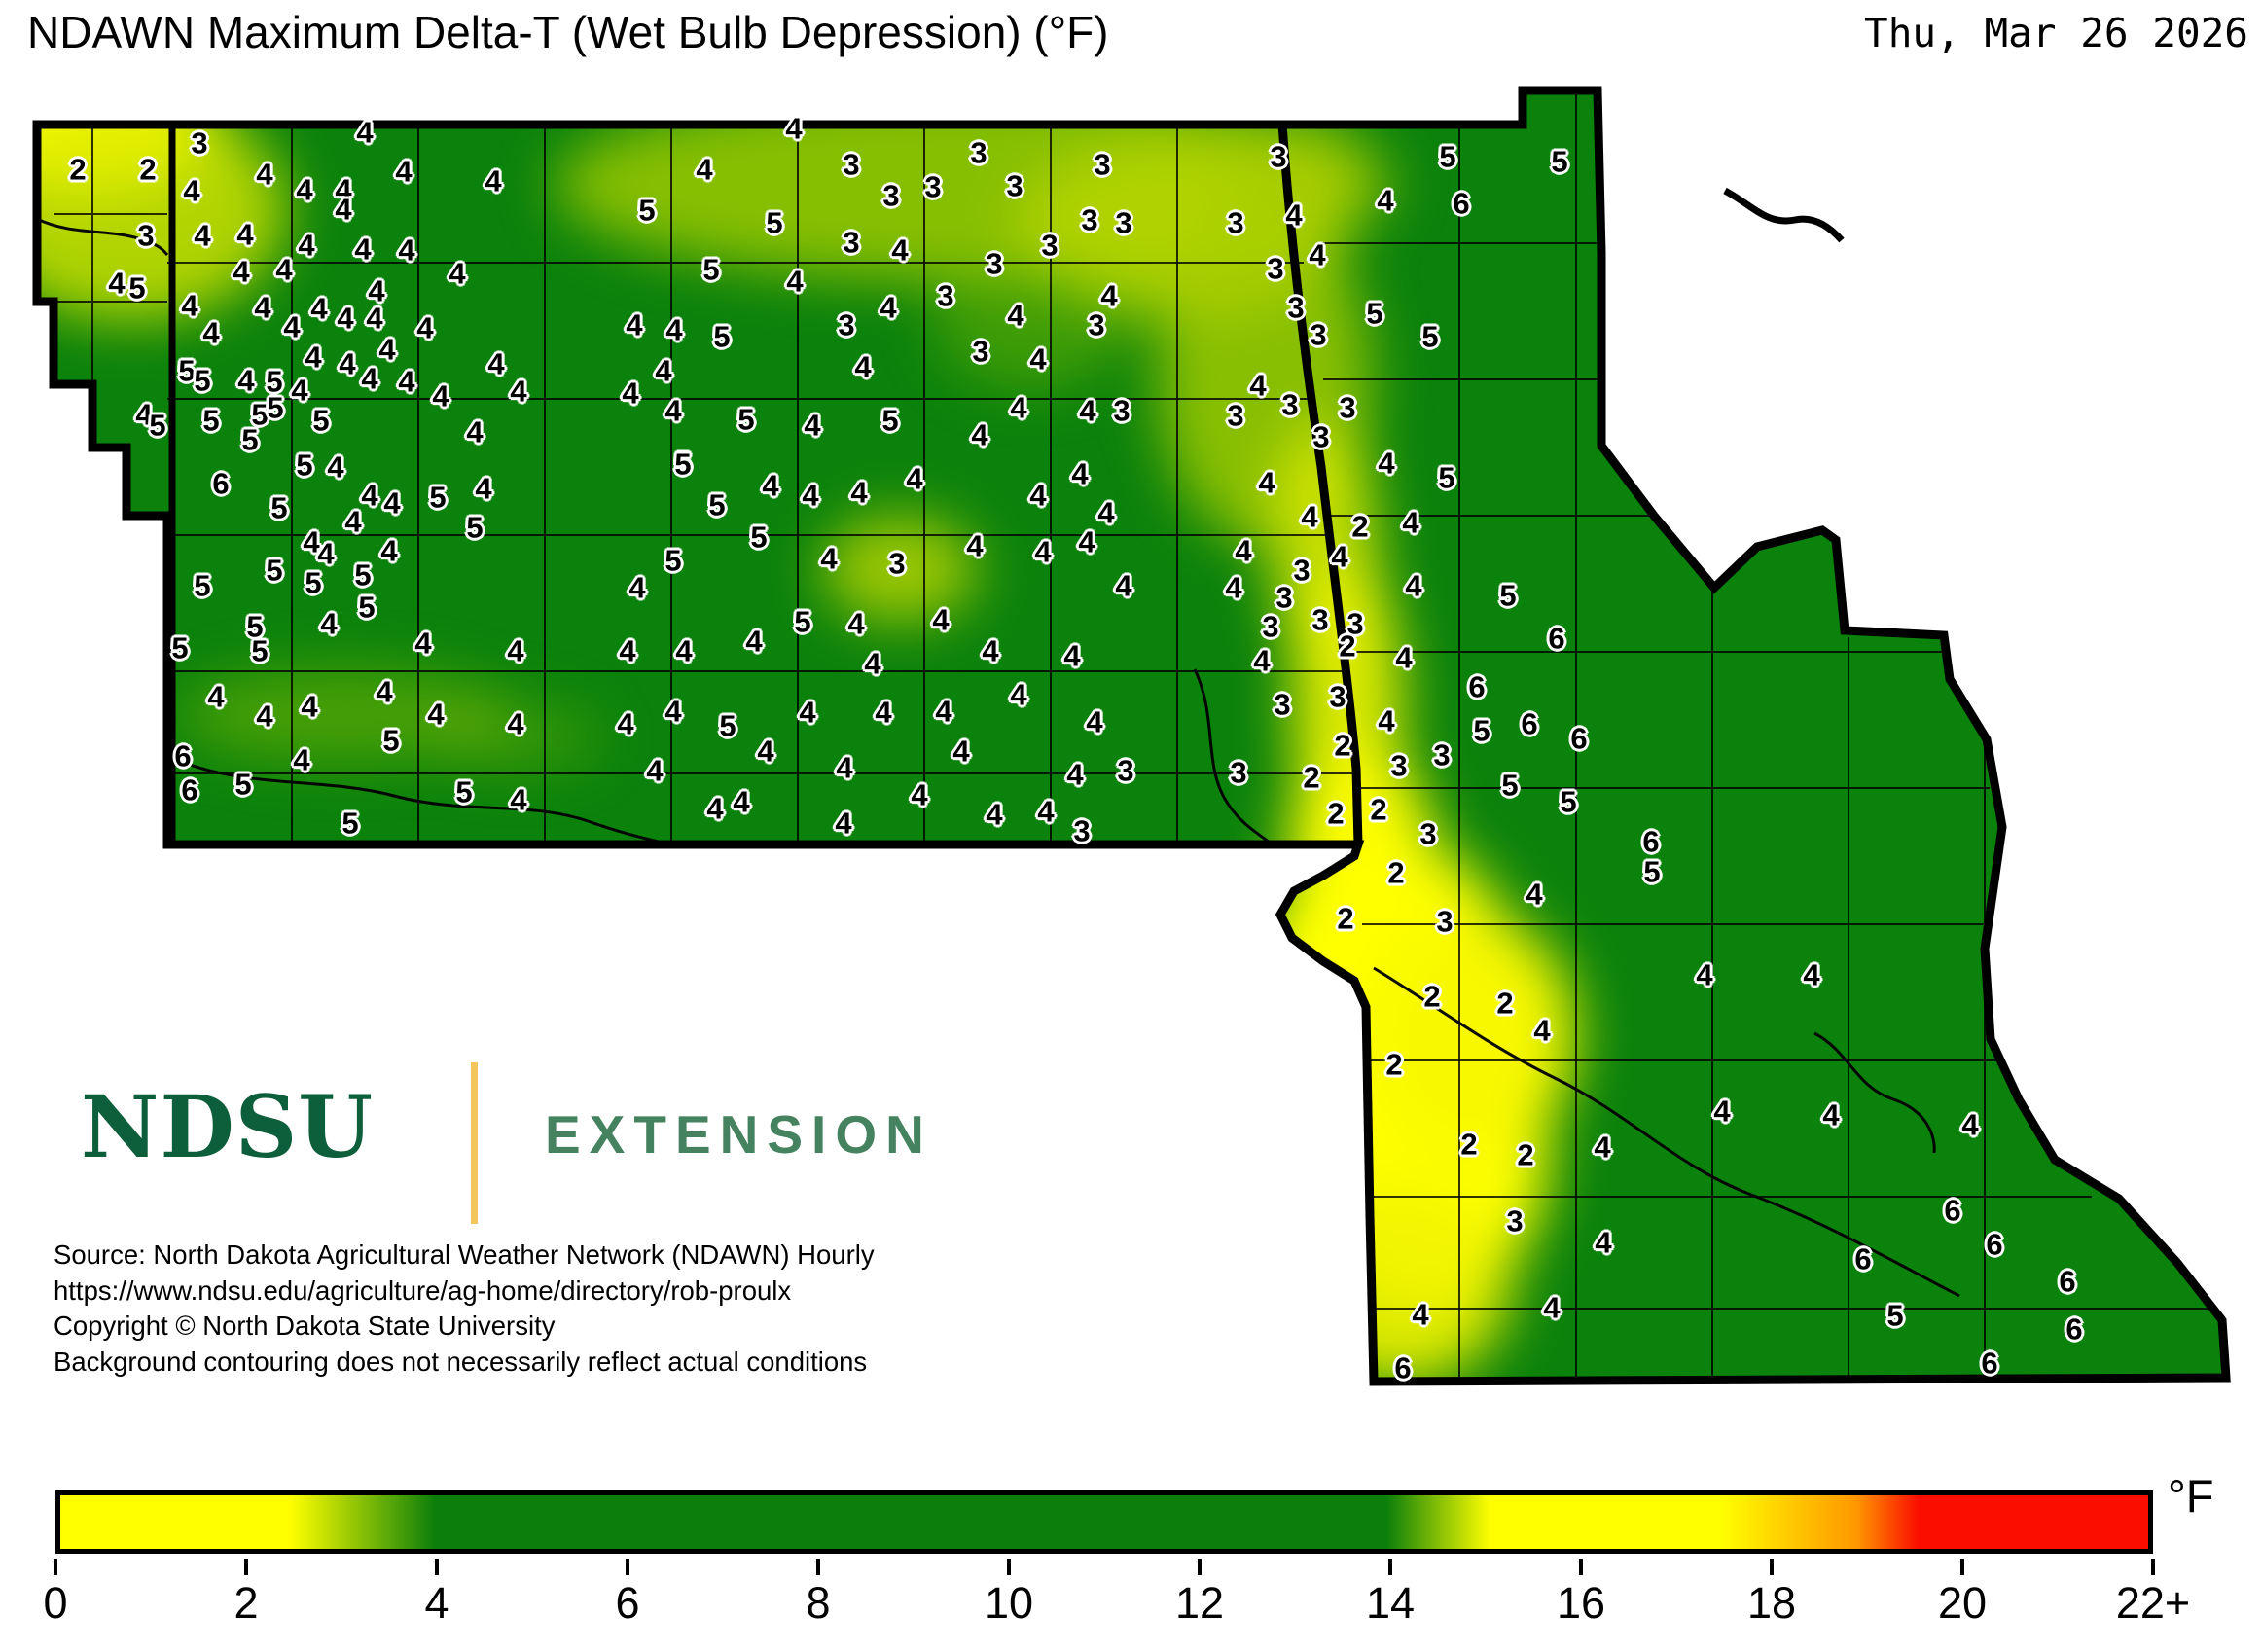  I want to click on colorbar-tick-label: 2, so click(246, 1603).